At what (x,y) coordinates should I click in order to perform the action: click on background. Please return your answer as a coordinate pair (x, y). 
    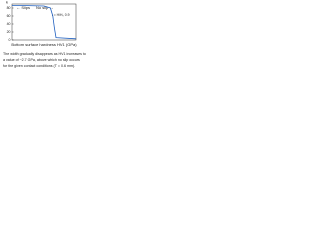
    Looking at the image, I should click on (50, 39).